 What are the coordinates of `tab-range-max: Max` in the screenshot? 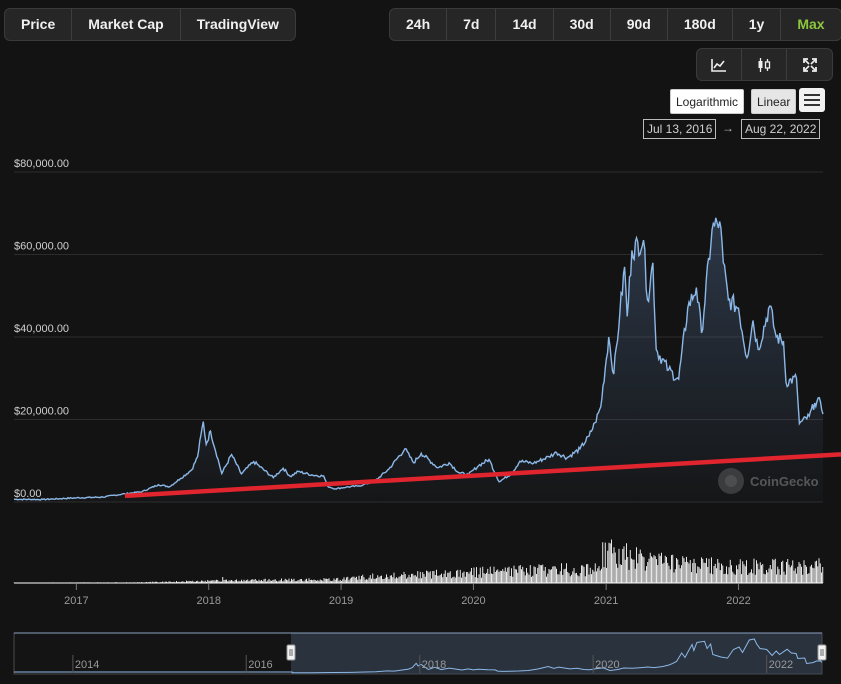 It's located at (811, 24).